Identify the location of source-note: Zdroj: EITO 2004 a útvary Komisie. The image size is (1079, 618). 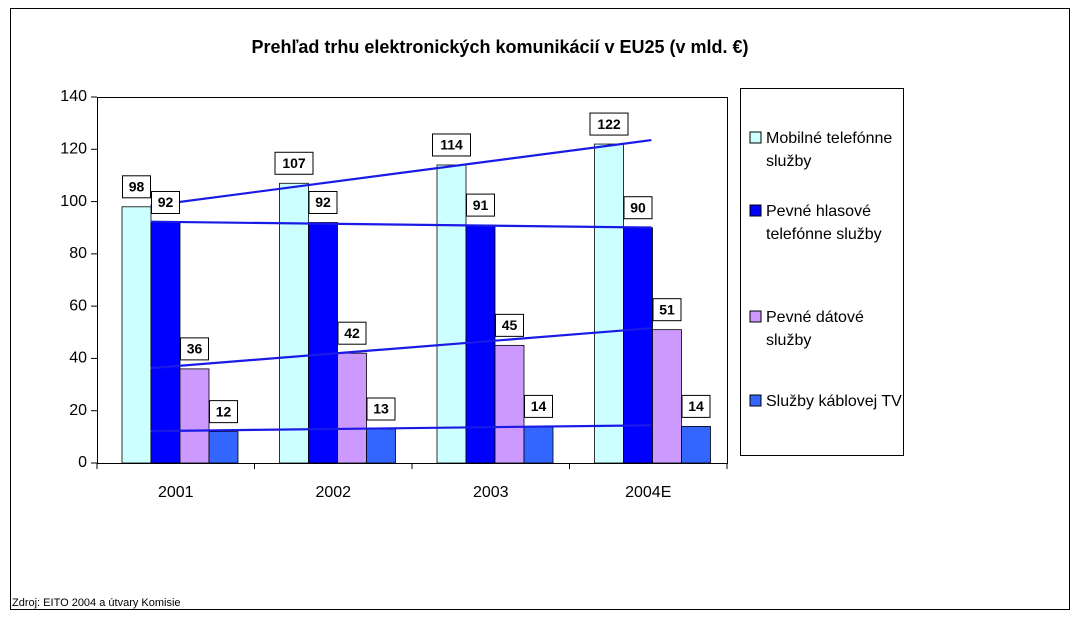
(96, 603).